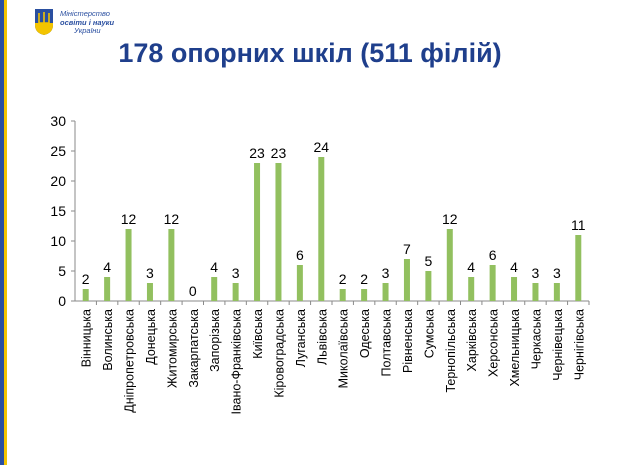 Image resolution: width=620 pixels, height=465 pixels. Describe the element at coordinates (85, 13) in the screenshot. I see `ministry-line-1: Міністерство` at that location.